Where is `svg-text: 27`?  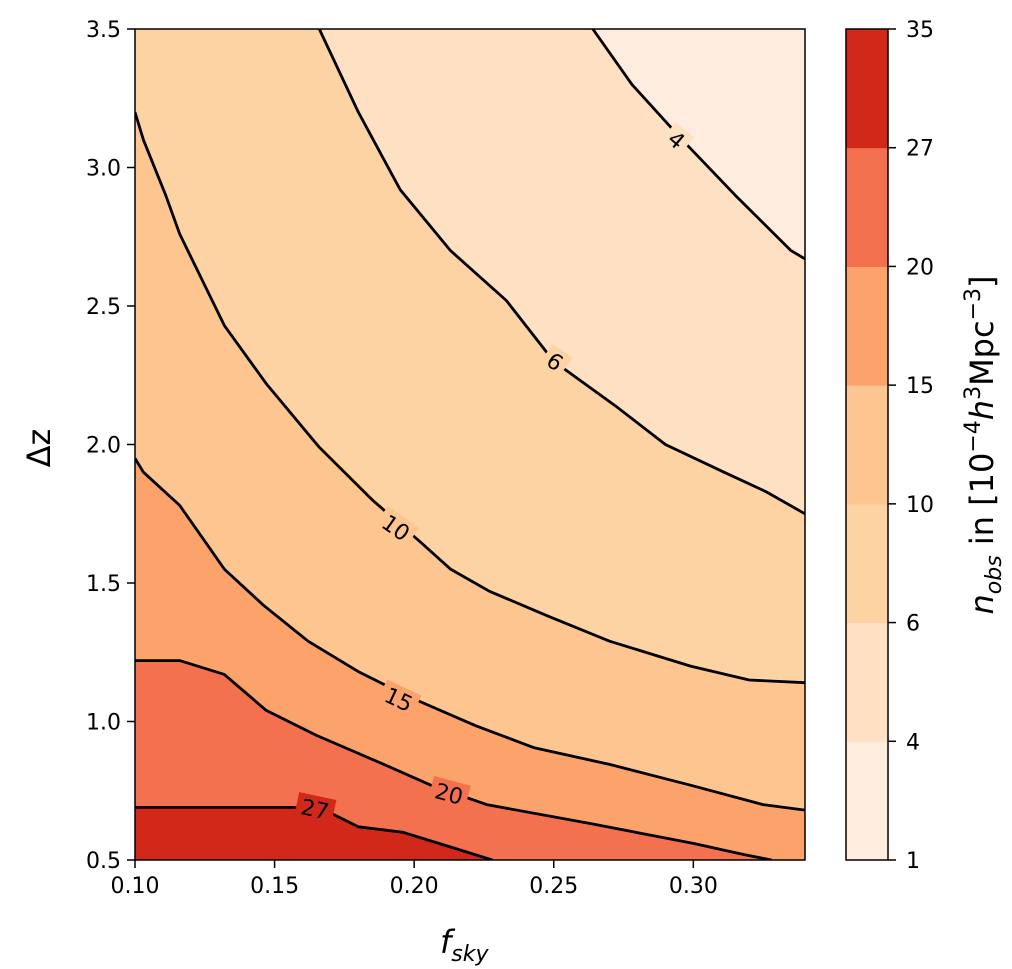 svg-text: 27 is located at coordinates (314, 810).